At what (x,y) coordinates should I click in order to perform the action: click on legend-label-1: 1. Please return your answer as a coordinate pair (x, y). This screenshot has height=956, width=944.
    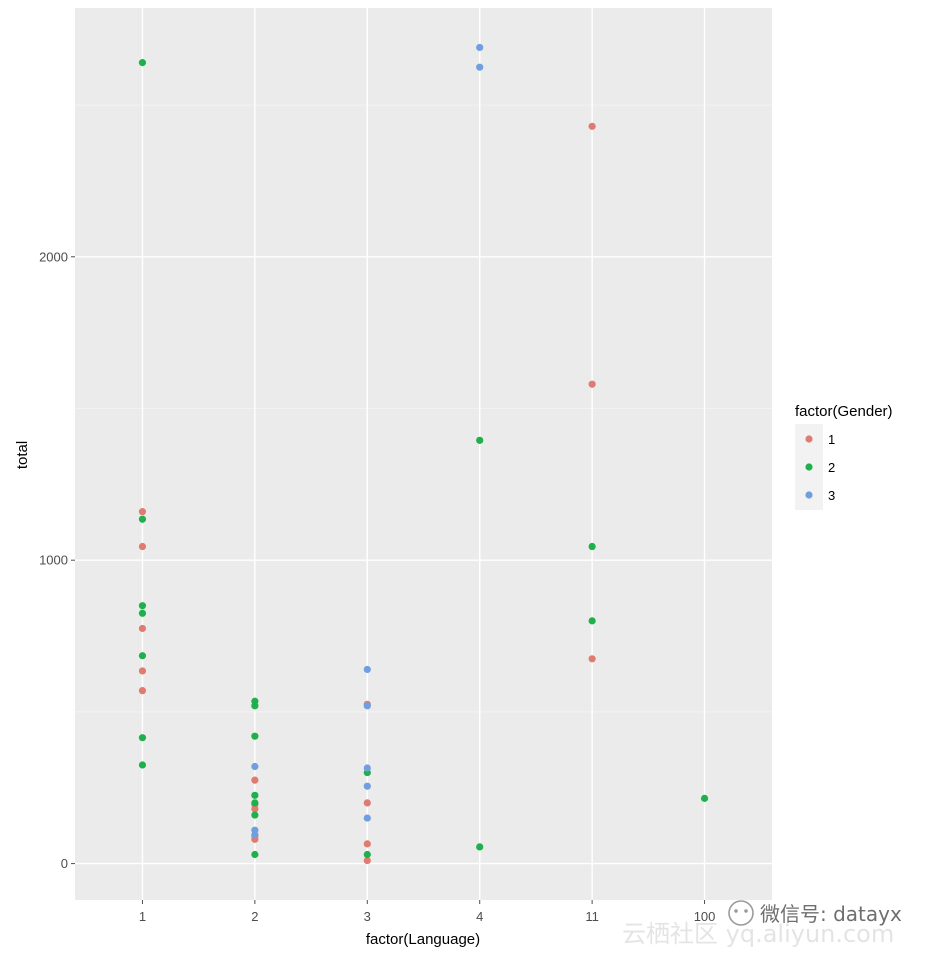
    Looking at the image, I should click on (831, 439).